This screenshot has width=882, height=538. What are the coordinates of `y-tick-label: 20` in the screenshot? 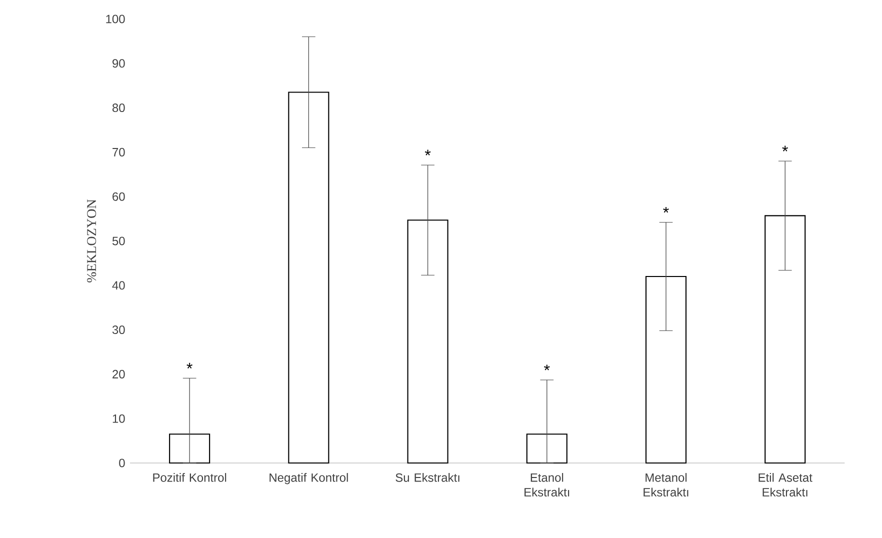 It's located at (118, 374).